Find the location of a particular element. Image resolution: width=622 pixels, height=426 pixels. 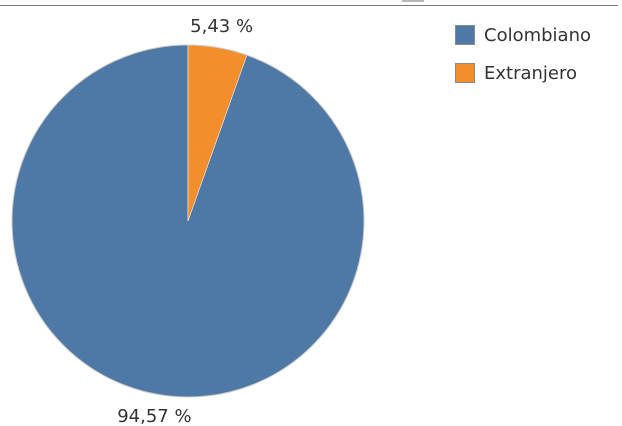

legend-item-extranjero: Extranjero is located at coordinates (523, 73).